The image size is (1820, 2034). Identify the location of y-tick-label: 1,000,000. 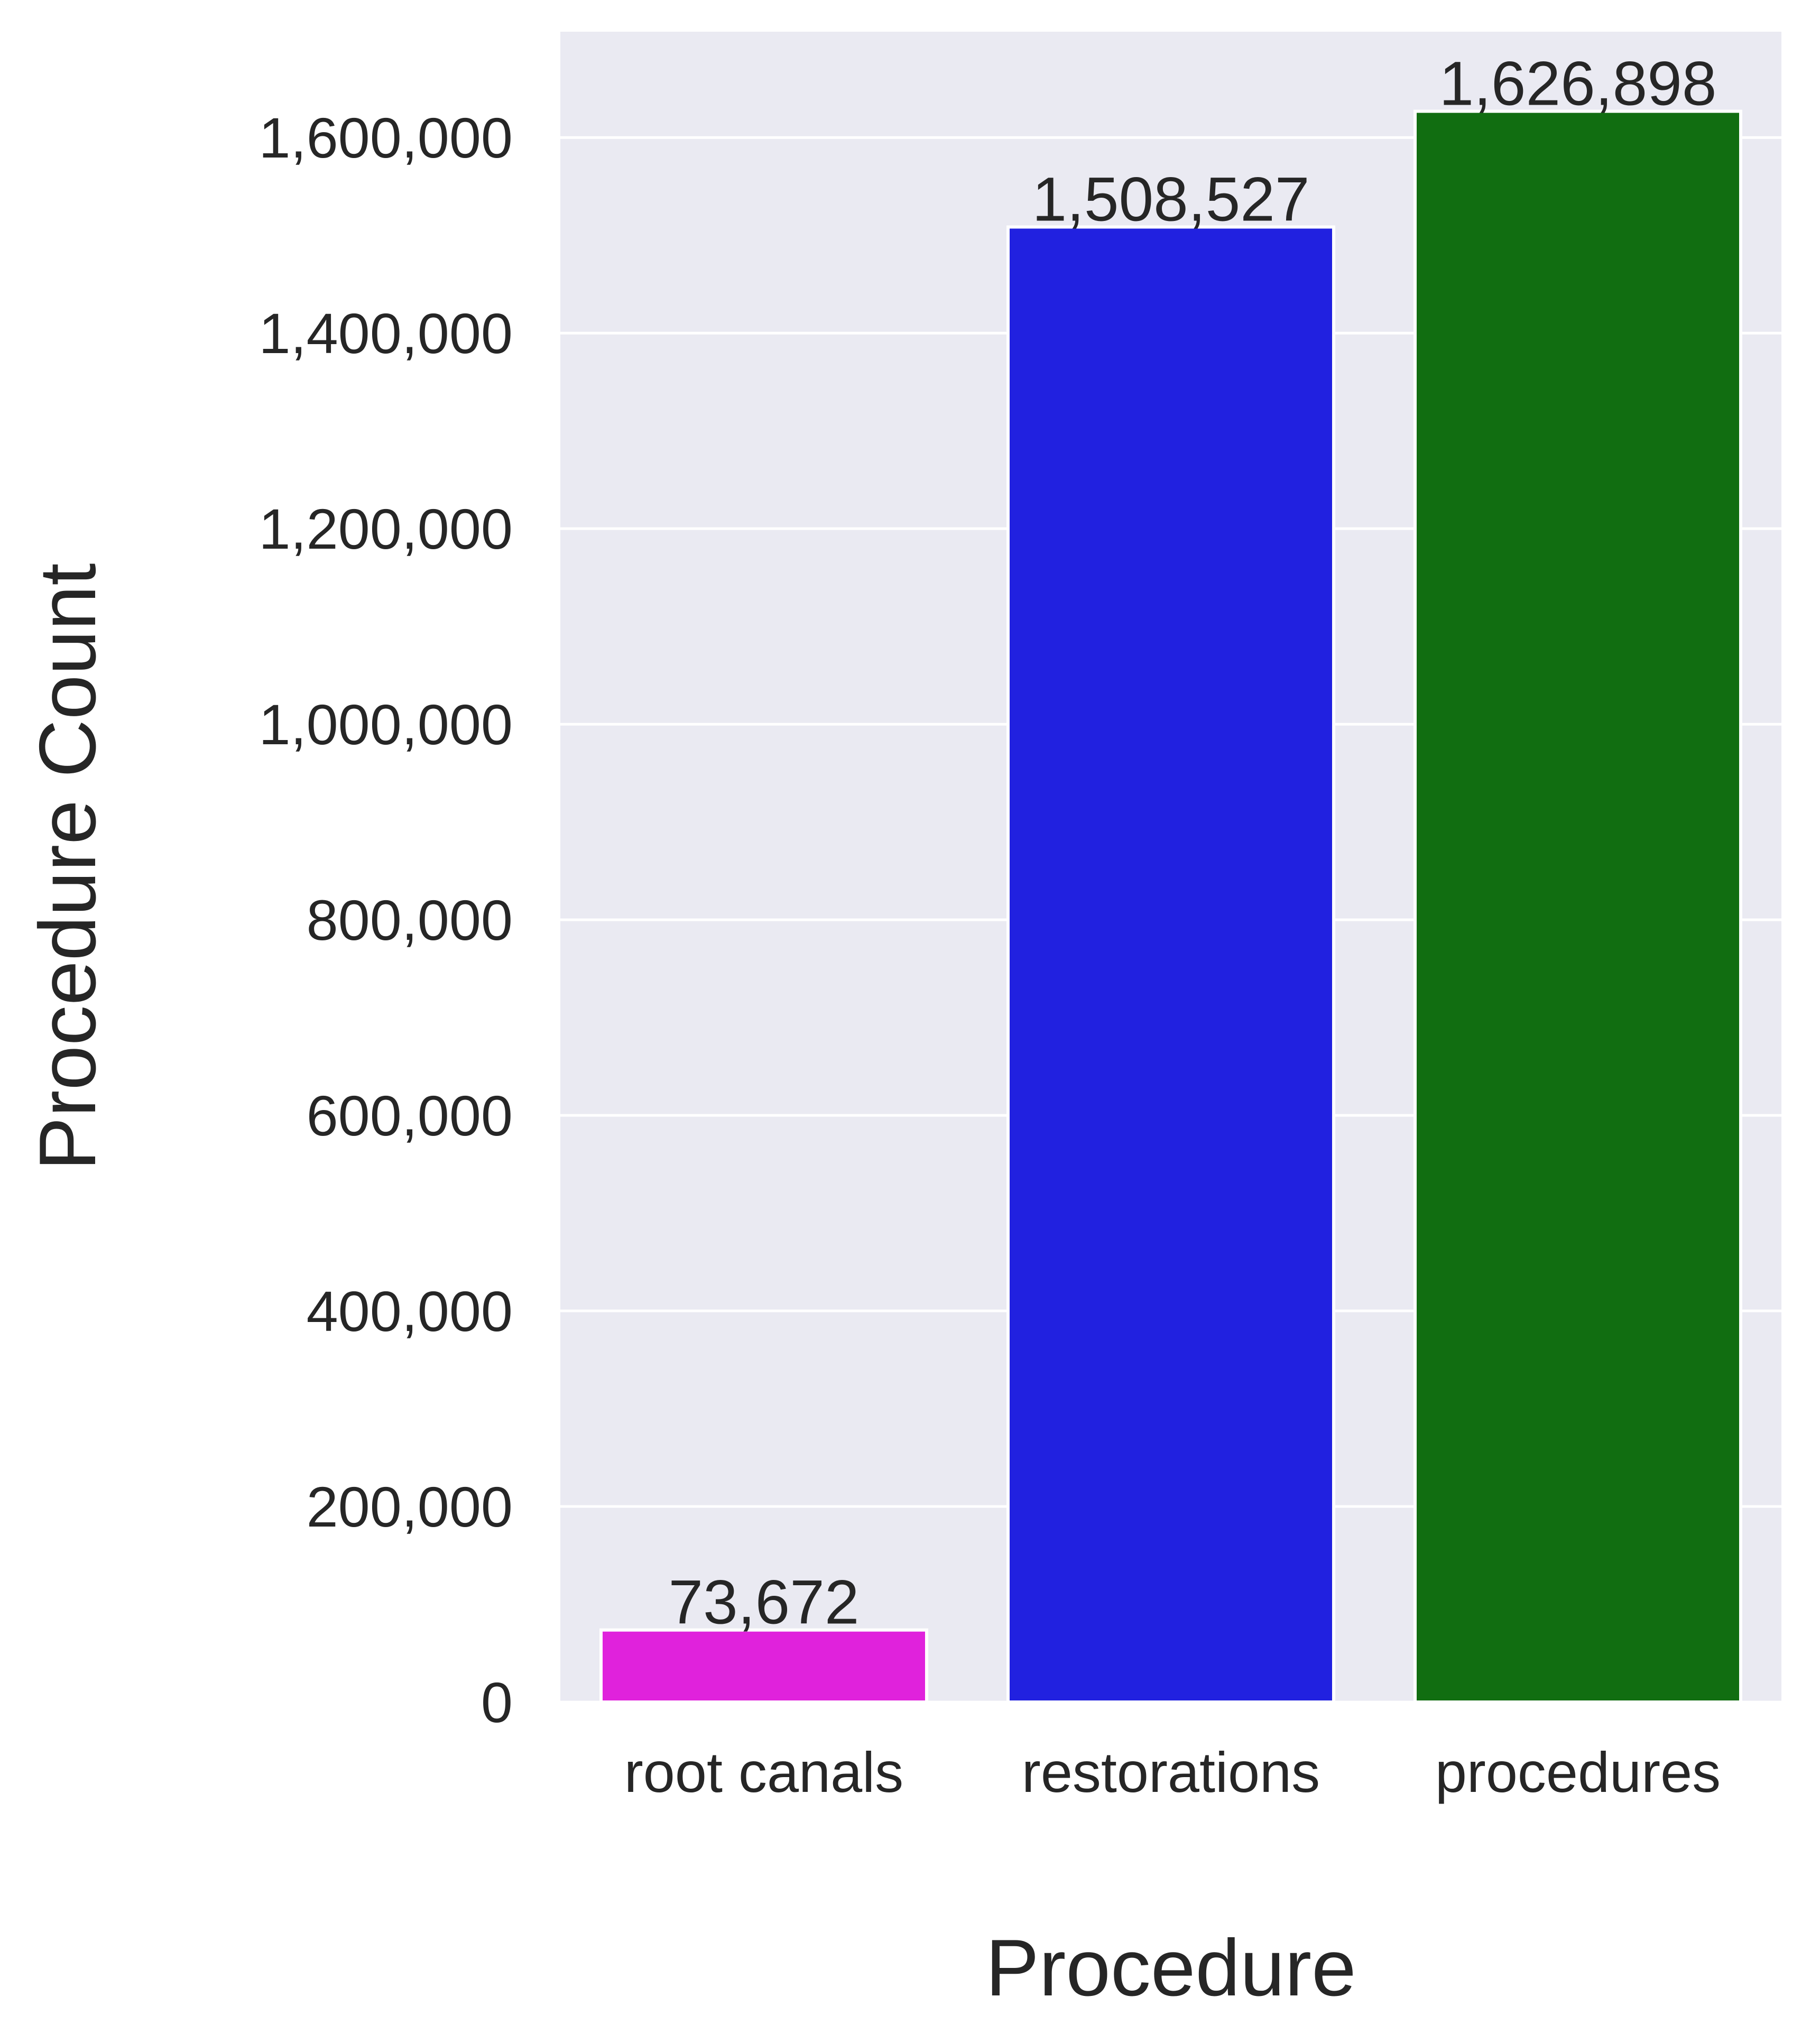
(386, 724).